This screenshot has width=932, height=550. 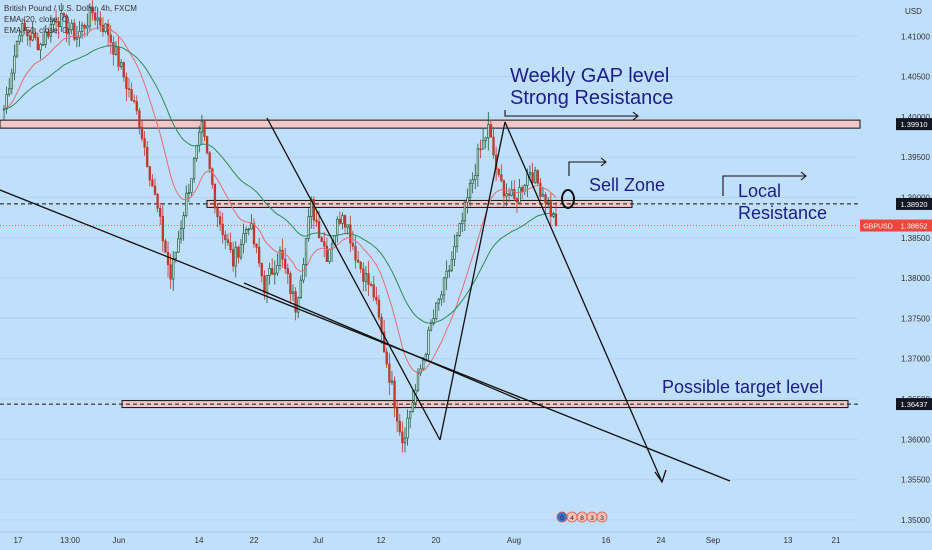 I want to click on event-badge, so click(x=602, y=517).